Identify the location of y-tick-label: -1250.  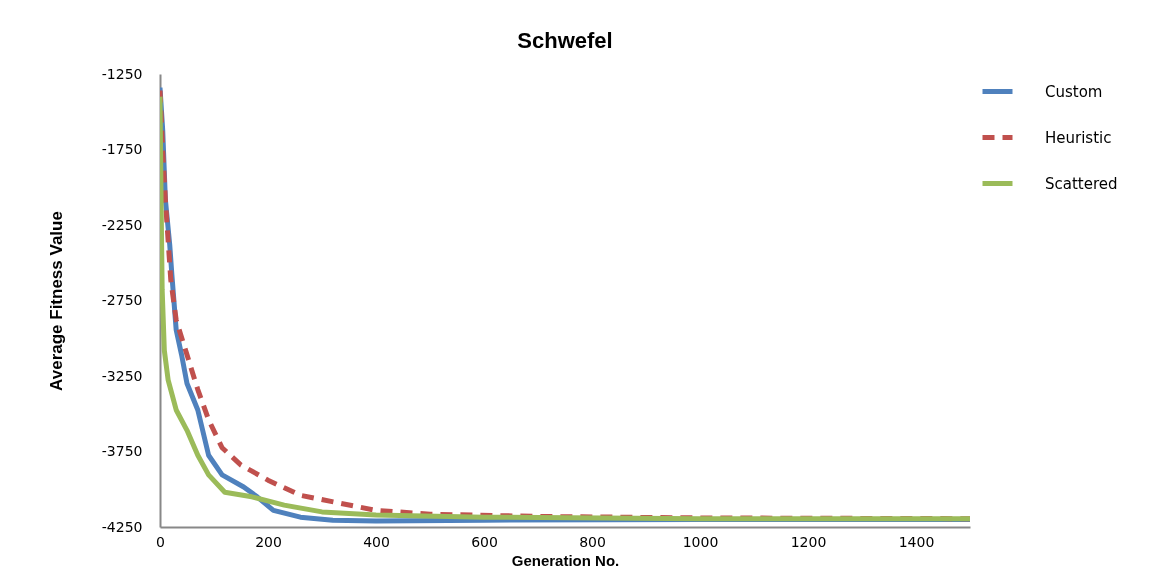
(122, 73).